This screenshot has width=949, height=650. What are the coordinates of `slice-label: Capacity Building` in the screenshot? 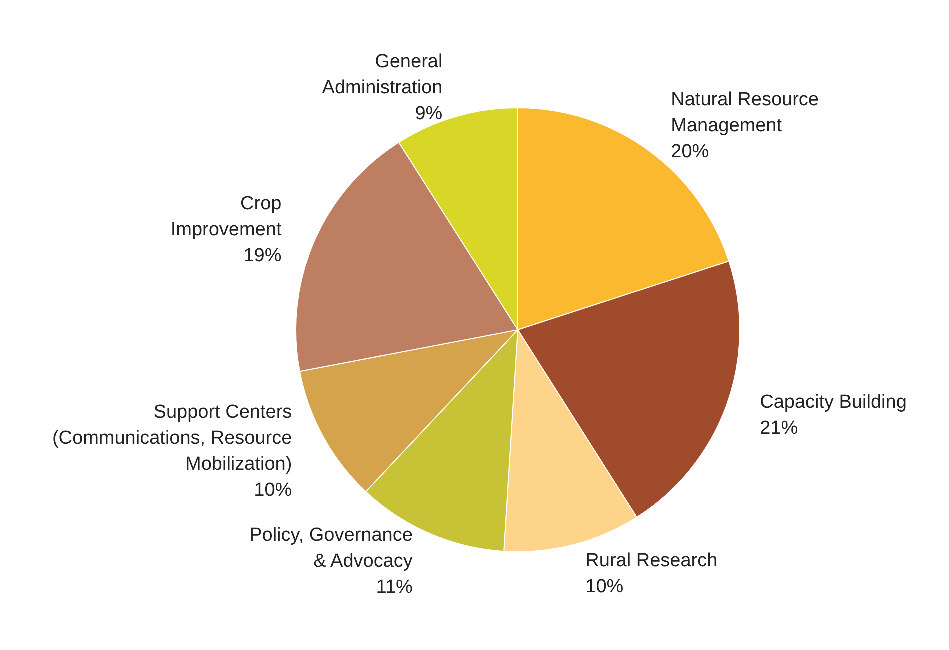 It's located at (833, 402).